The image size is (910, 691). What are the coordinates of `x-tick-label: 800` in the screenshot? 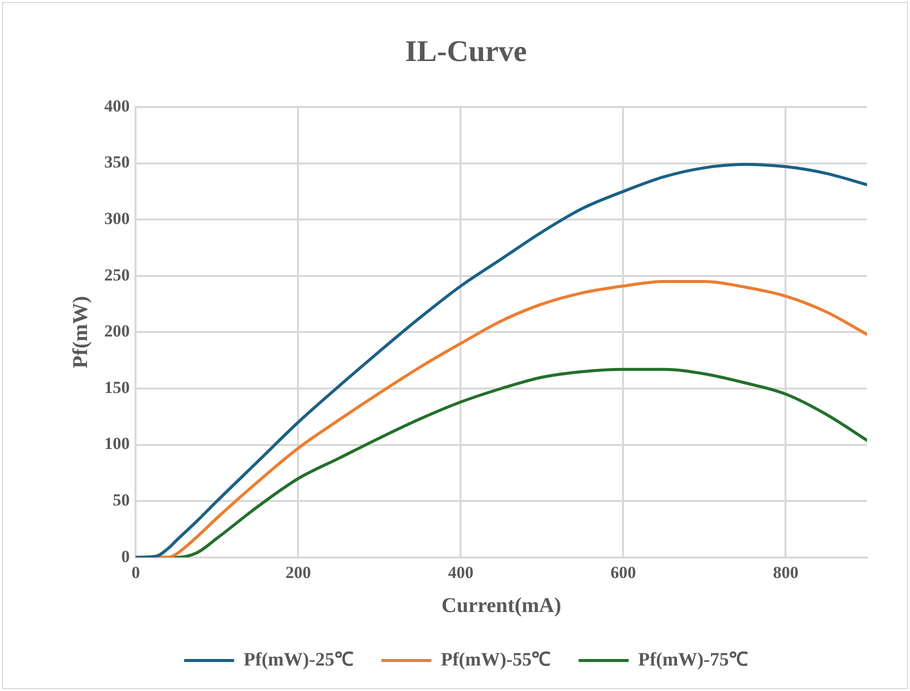 It's located at (785, 572).